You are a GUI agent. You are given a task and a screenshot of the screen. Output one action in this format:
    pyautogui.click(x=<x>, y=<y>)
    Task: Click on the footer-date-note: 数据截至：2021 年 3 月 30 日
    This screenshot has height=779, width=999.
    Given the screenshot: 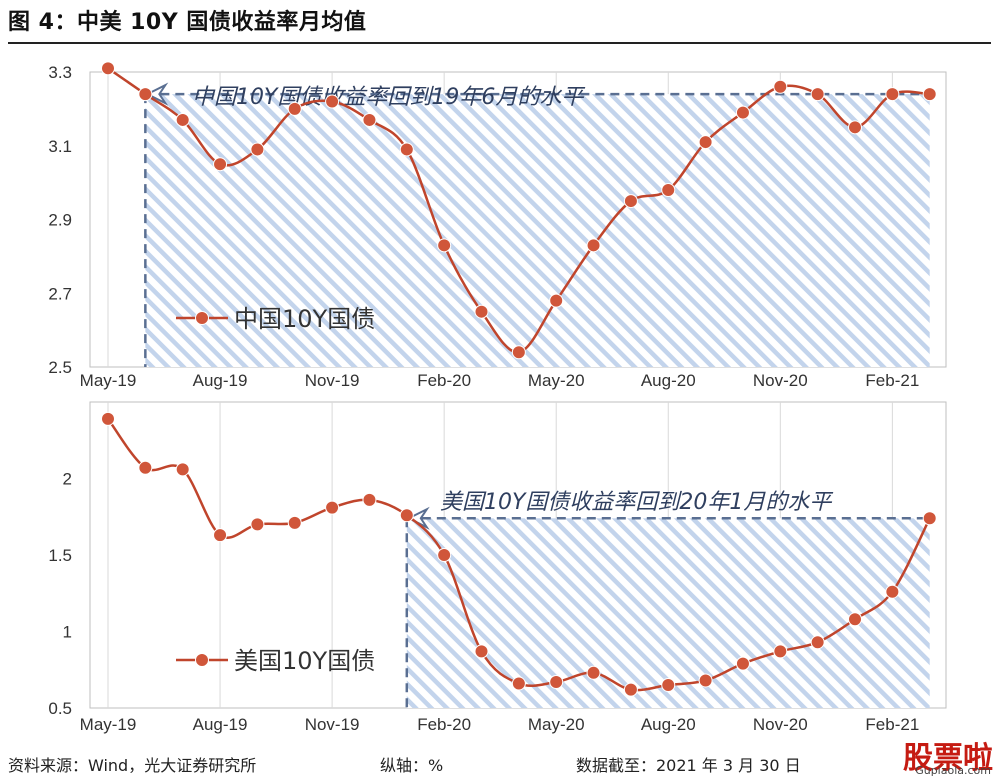 What is the action you would take?
    pyautogui.click(x=688, y=765)
    